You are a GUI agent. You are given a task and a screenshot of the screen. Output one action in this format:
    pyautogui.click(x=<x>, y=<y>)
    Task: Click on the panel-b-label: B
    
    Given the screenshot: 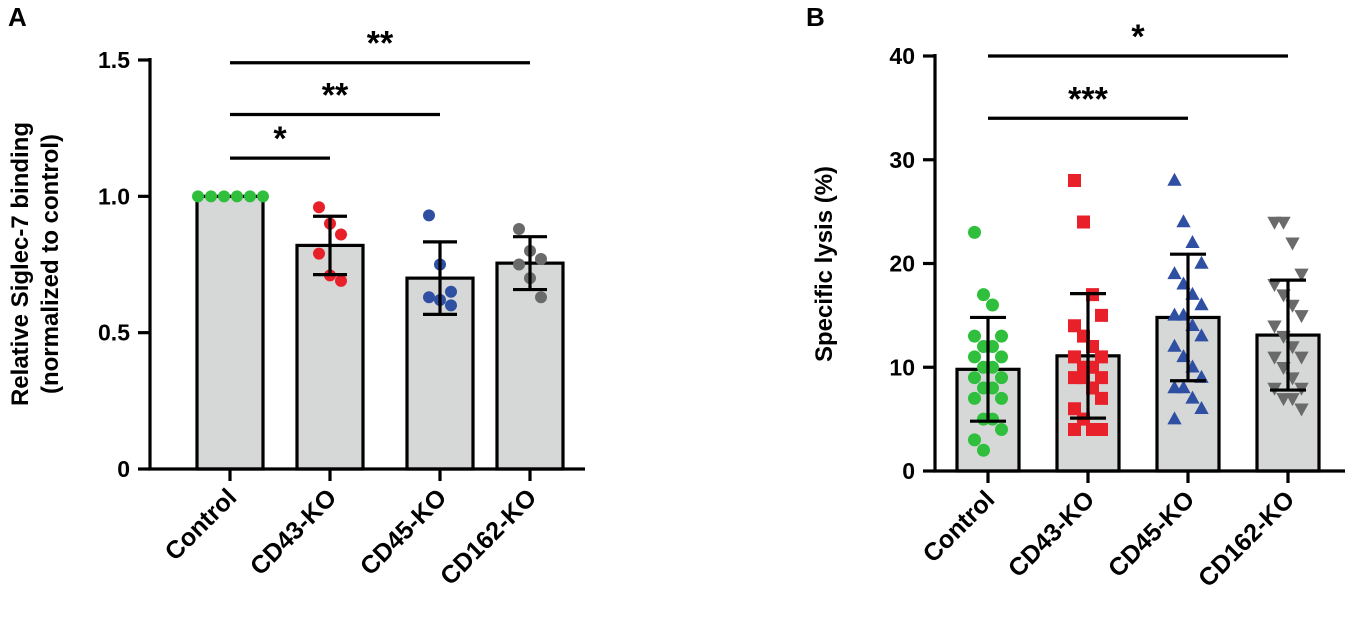 What is the action you would take?
    pyautogui.click(x=815, y=17)
    